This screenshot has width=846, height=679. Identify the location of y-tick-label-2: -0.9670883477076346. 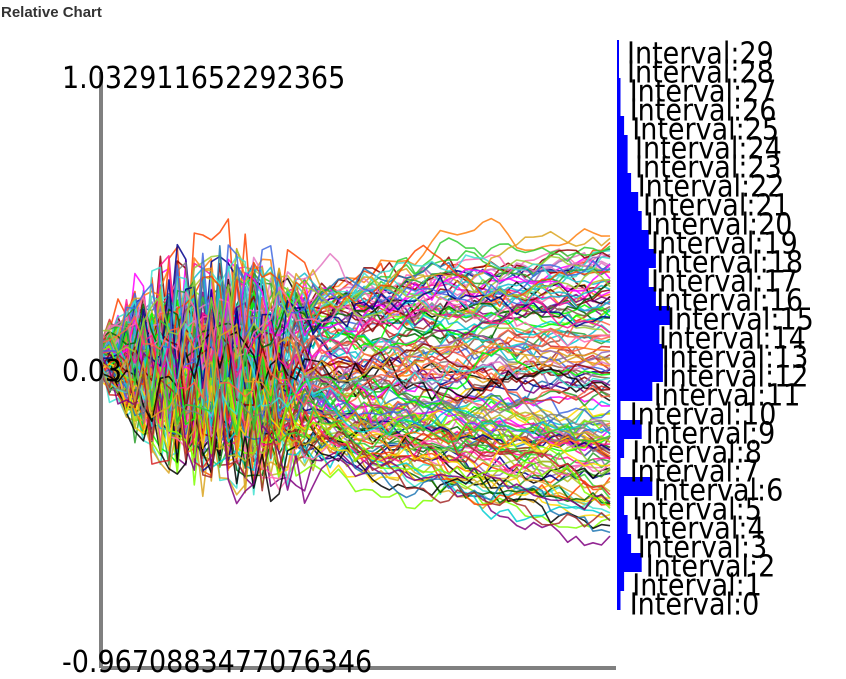
(217, 662).